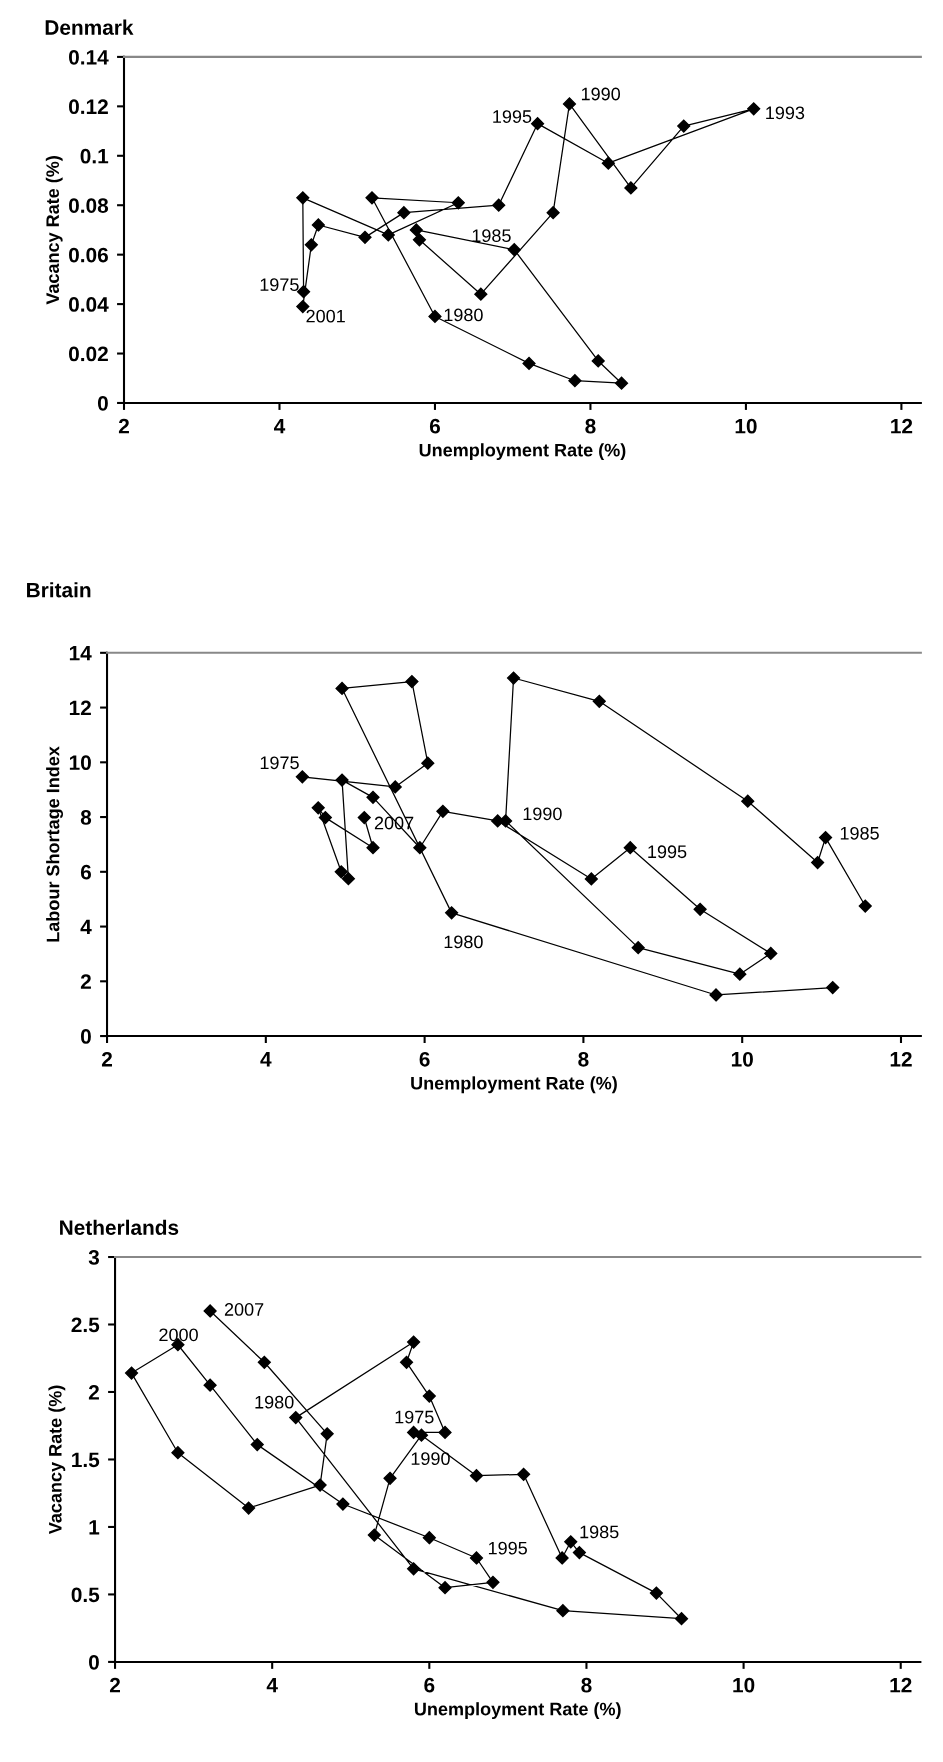 This screenshot has height=1762, width=943. What do you see at coordinates (667, 852) in the screenshot?
I see `annotation: 1995` at bounding box center [667, 852].